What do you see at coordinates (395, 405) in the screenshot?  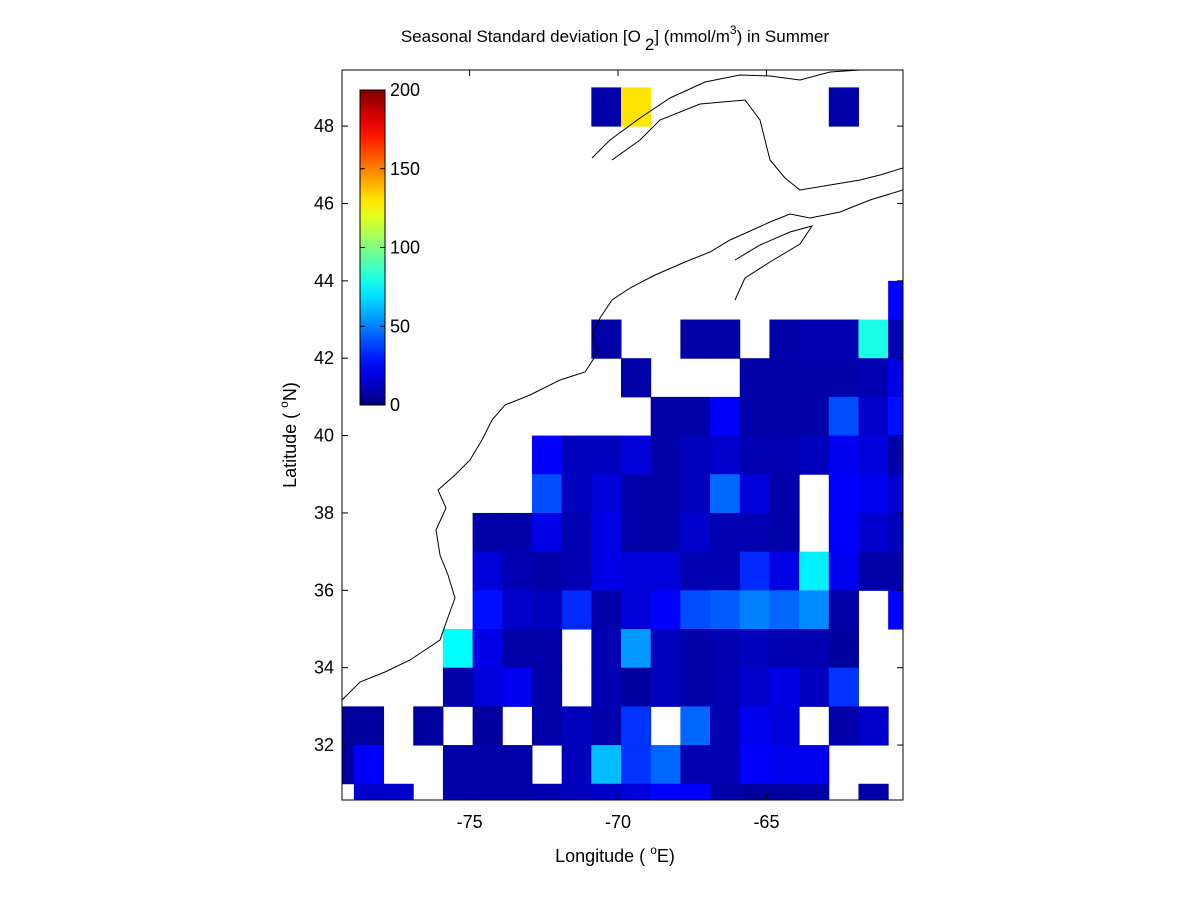 I see `colorbar-tick-label: 0` at bounding box center [395, 405].